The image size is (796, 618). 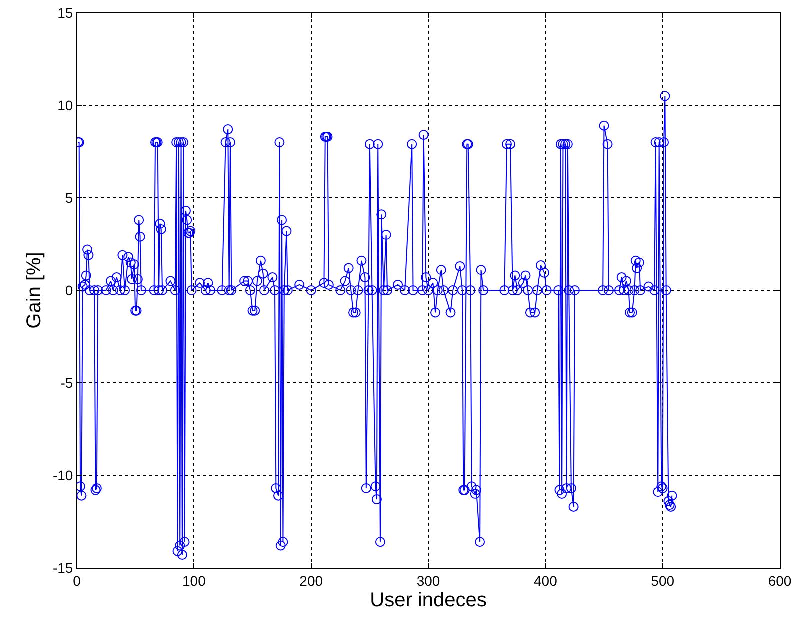 What do you see at coordinates (69, 198) in the screenshot?
I see `y-tick-label: 5` at bounding box center [69, 198].